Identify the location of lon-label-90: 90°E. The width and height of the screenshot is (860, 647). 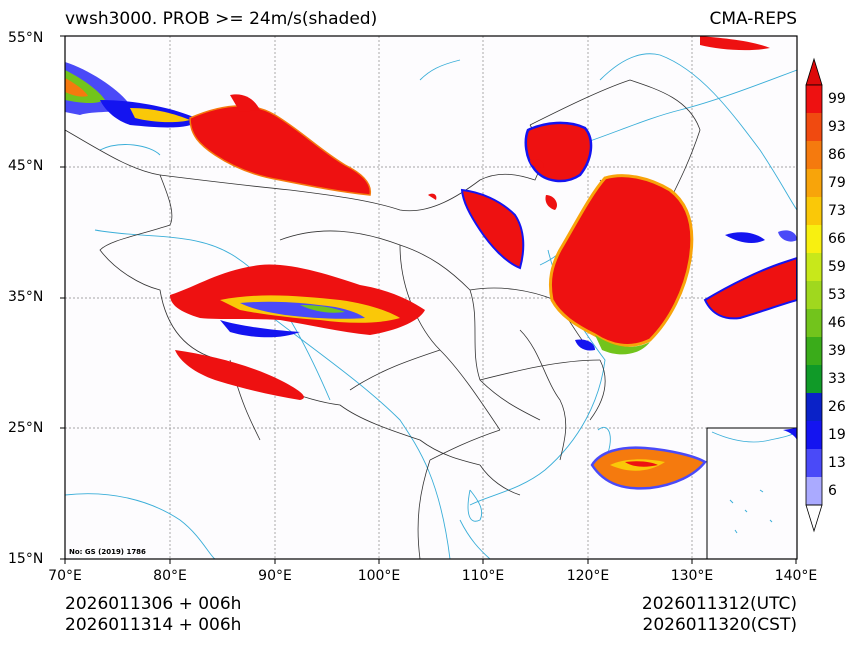
(275, 576).